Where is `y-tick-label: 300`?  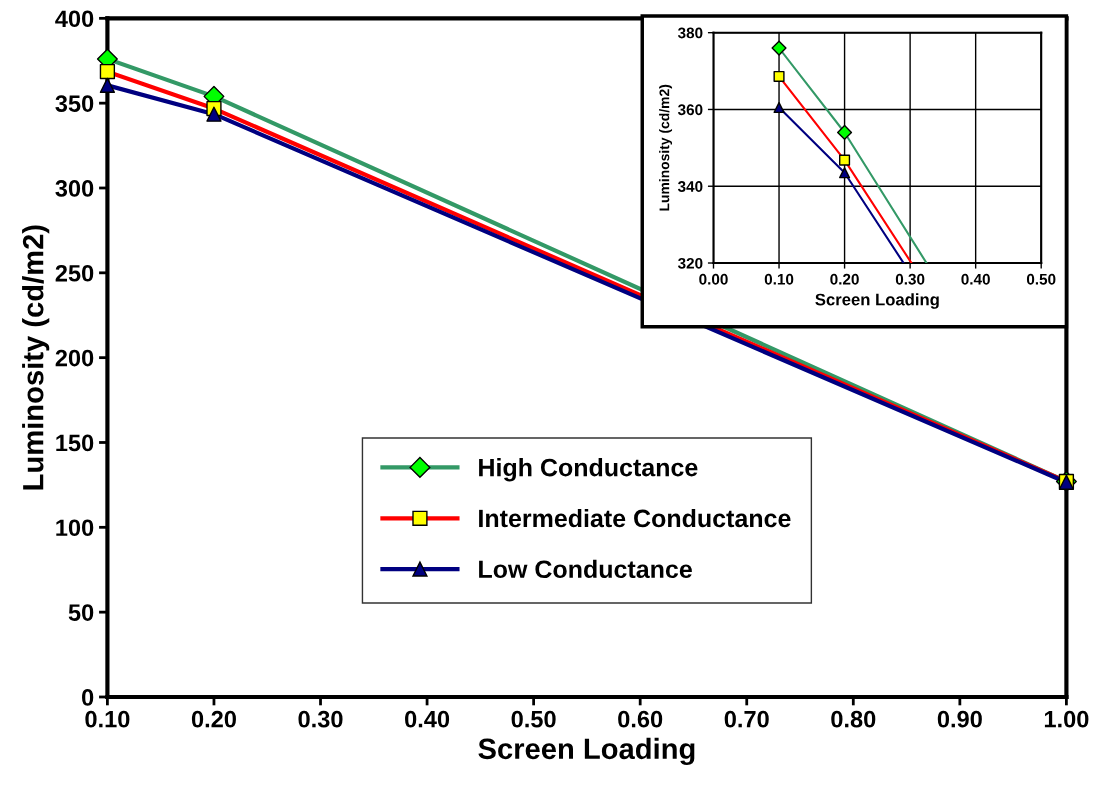 y-tick-label: 300 is located at coordinates (74, 188).